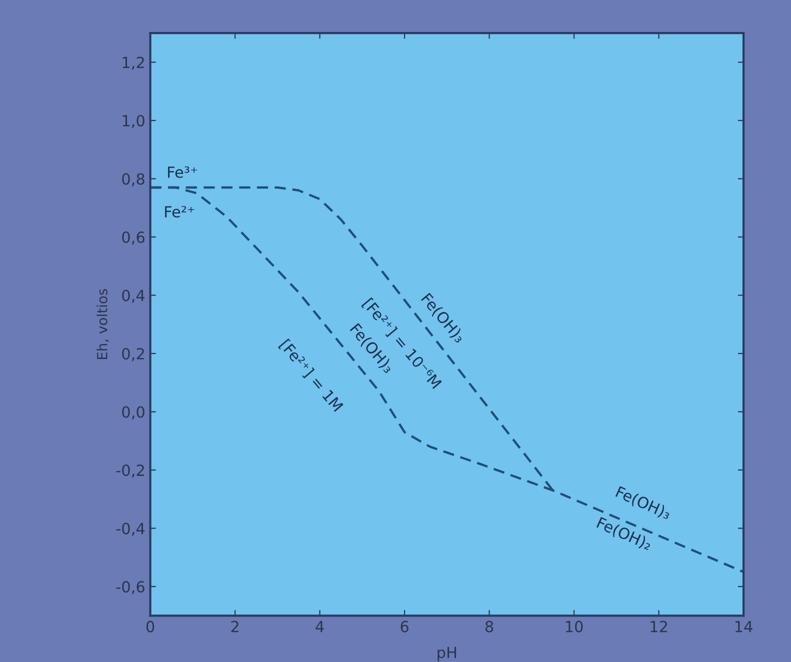 The height and width of the screenshot is (662, 791). What do you see at coordinates (183, 172) in the screenshot?
I see `annotation: Fe³⁺` at bounding box center [183, 172].